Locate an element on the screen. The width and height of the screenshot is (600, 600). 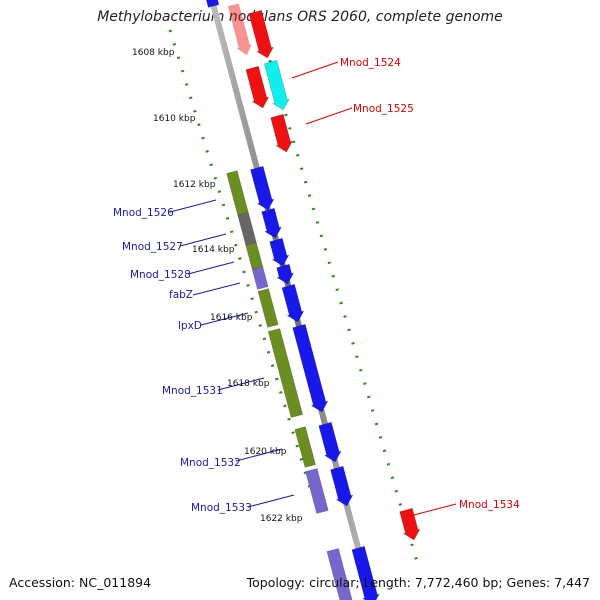
gene-label-lpxd: lpxD is located at coordinates (190, 326).